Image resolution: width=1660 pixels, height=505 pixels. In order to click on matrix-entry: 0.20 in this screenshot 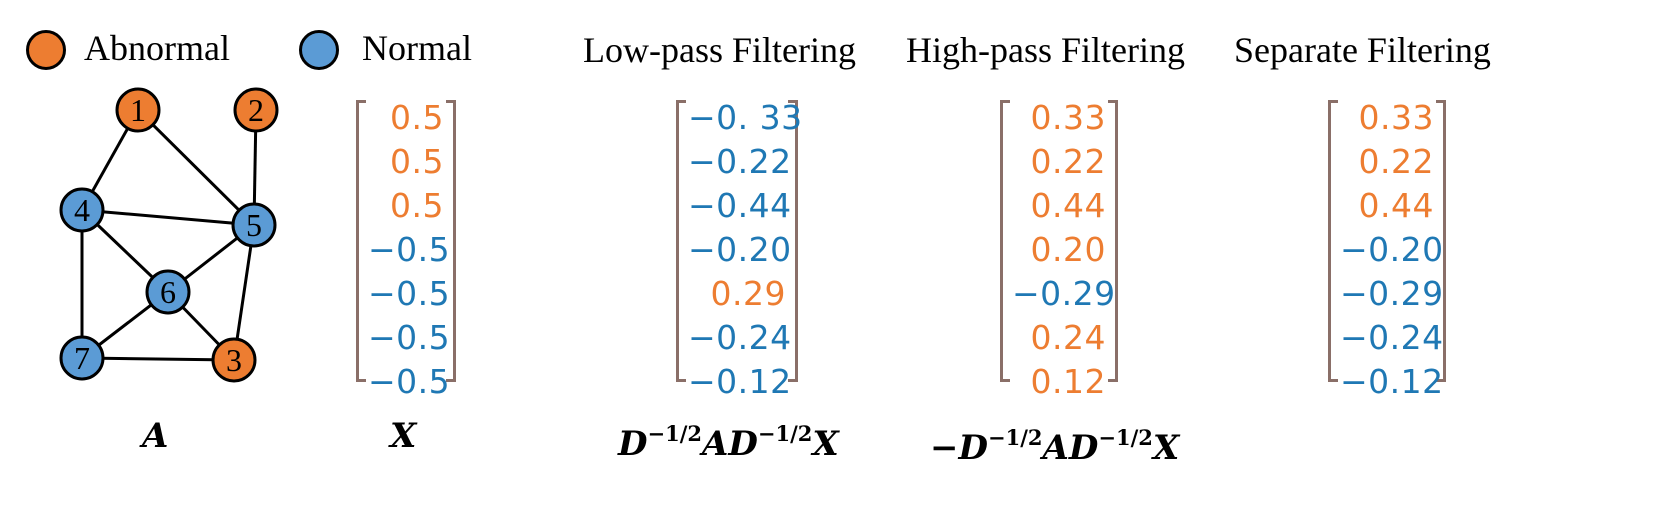, I will do `click(1068, 249)`.